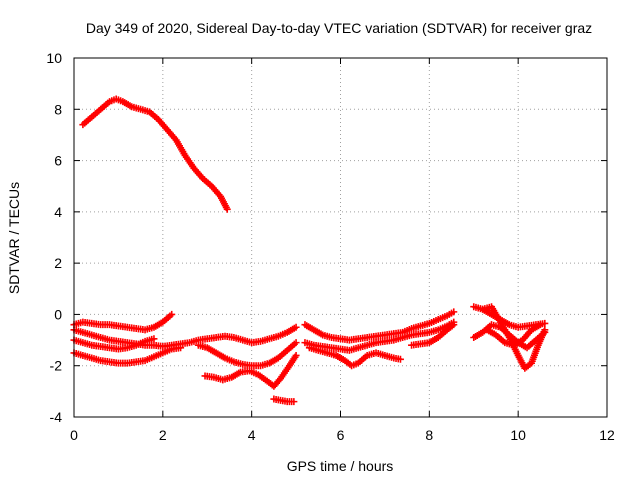 This screenshot has width=640, height=480. Describe the element at coordinates (429, 435) in the screenshot. I see `x-tick-label: 8` at that location.